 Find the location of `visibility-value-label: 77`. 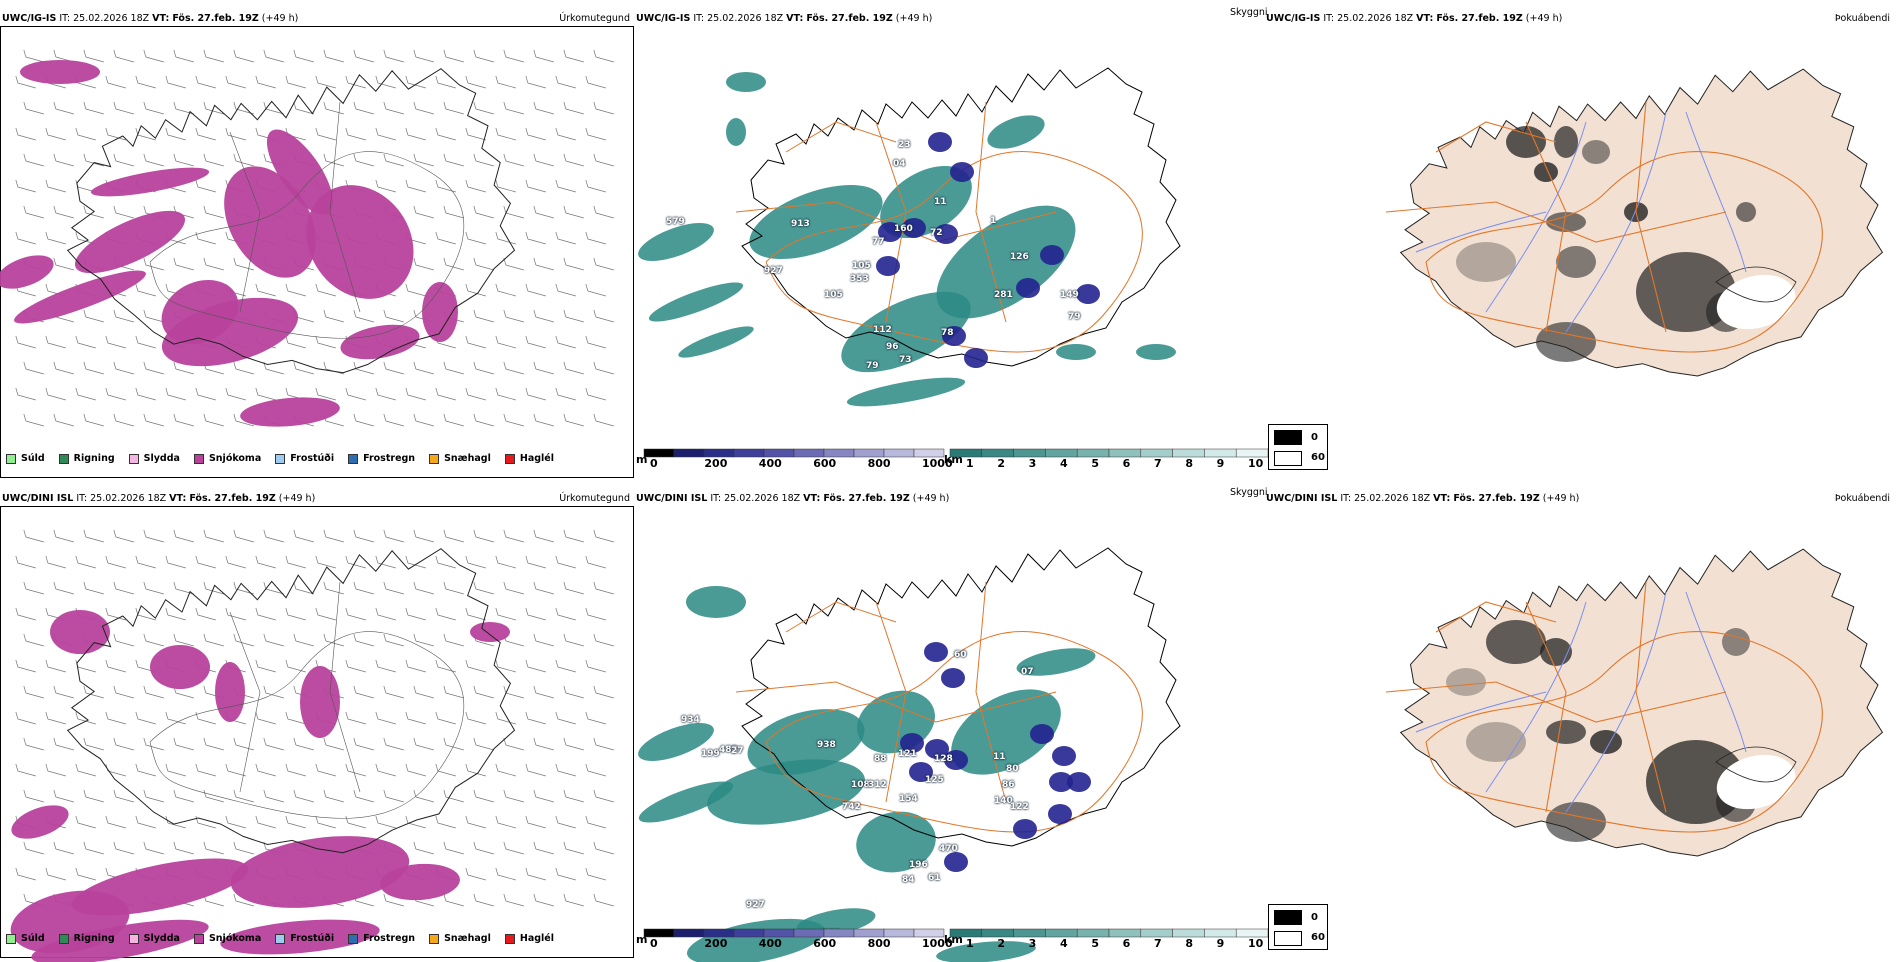

visibility-value-label: 77 is located at coordinates (878, 242).